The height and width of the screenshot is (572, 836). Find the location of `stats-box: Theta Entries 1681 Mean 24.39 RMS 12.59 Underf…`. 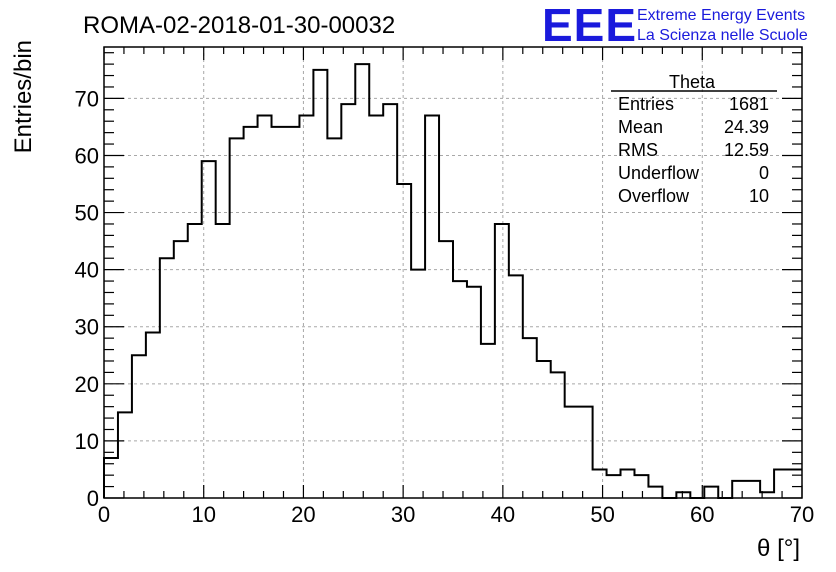

stats-box: Theta Entries 1681 Mean 24.39 RMS 12.59 Underf… is located at coordinates (694, 139).